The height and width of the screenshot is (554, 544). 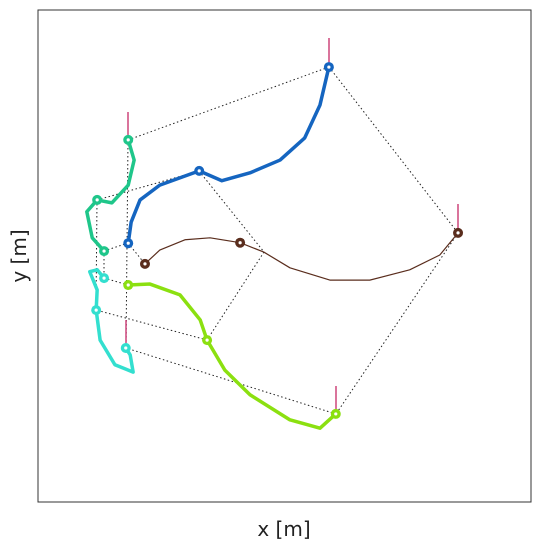 I want to click on x-axis-label: x [m], so click(x=283, y=529).